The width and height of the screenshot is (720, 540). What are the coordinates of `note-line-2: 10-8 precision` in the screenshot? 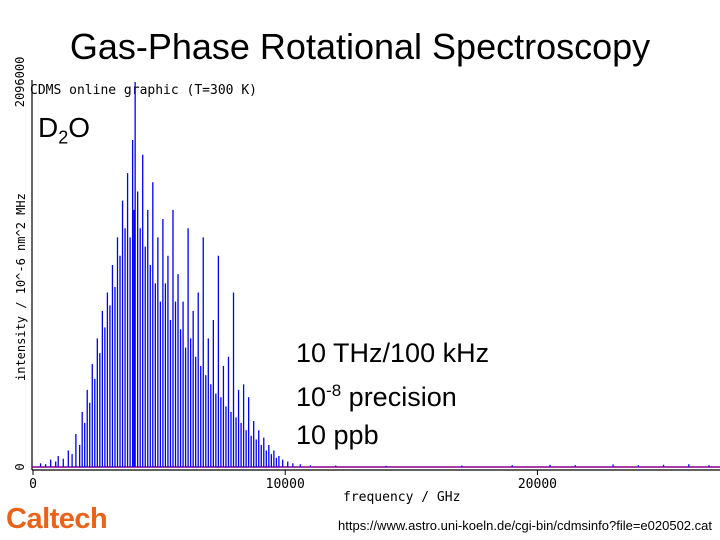 It's located at (392, 394).